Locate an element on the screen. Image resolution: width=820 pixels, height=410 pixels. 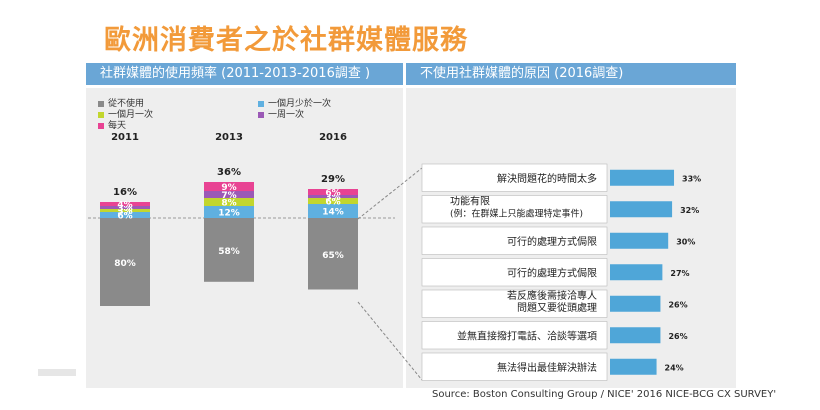
right-panel-header: 不使用社群媒體的原因 (2016調查) is located at coordinates (571, 74).